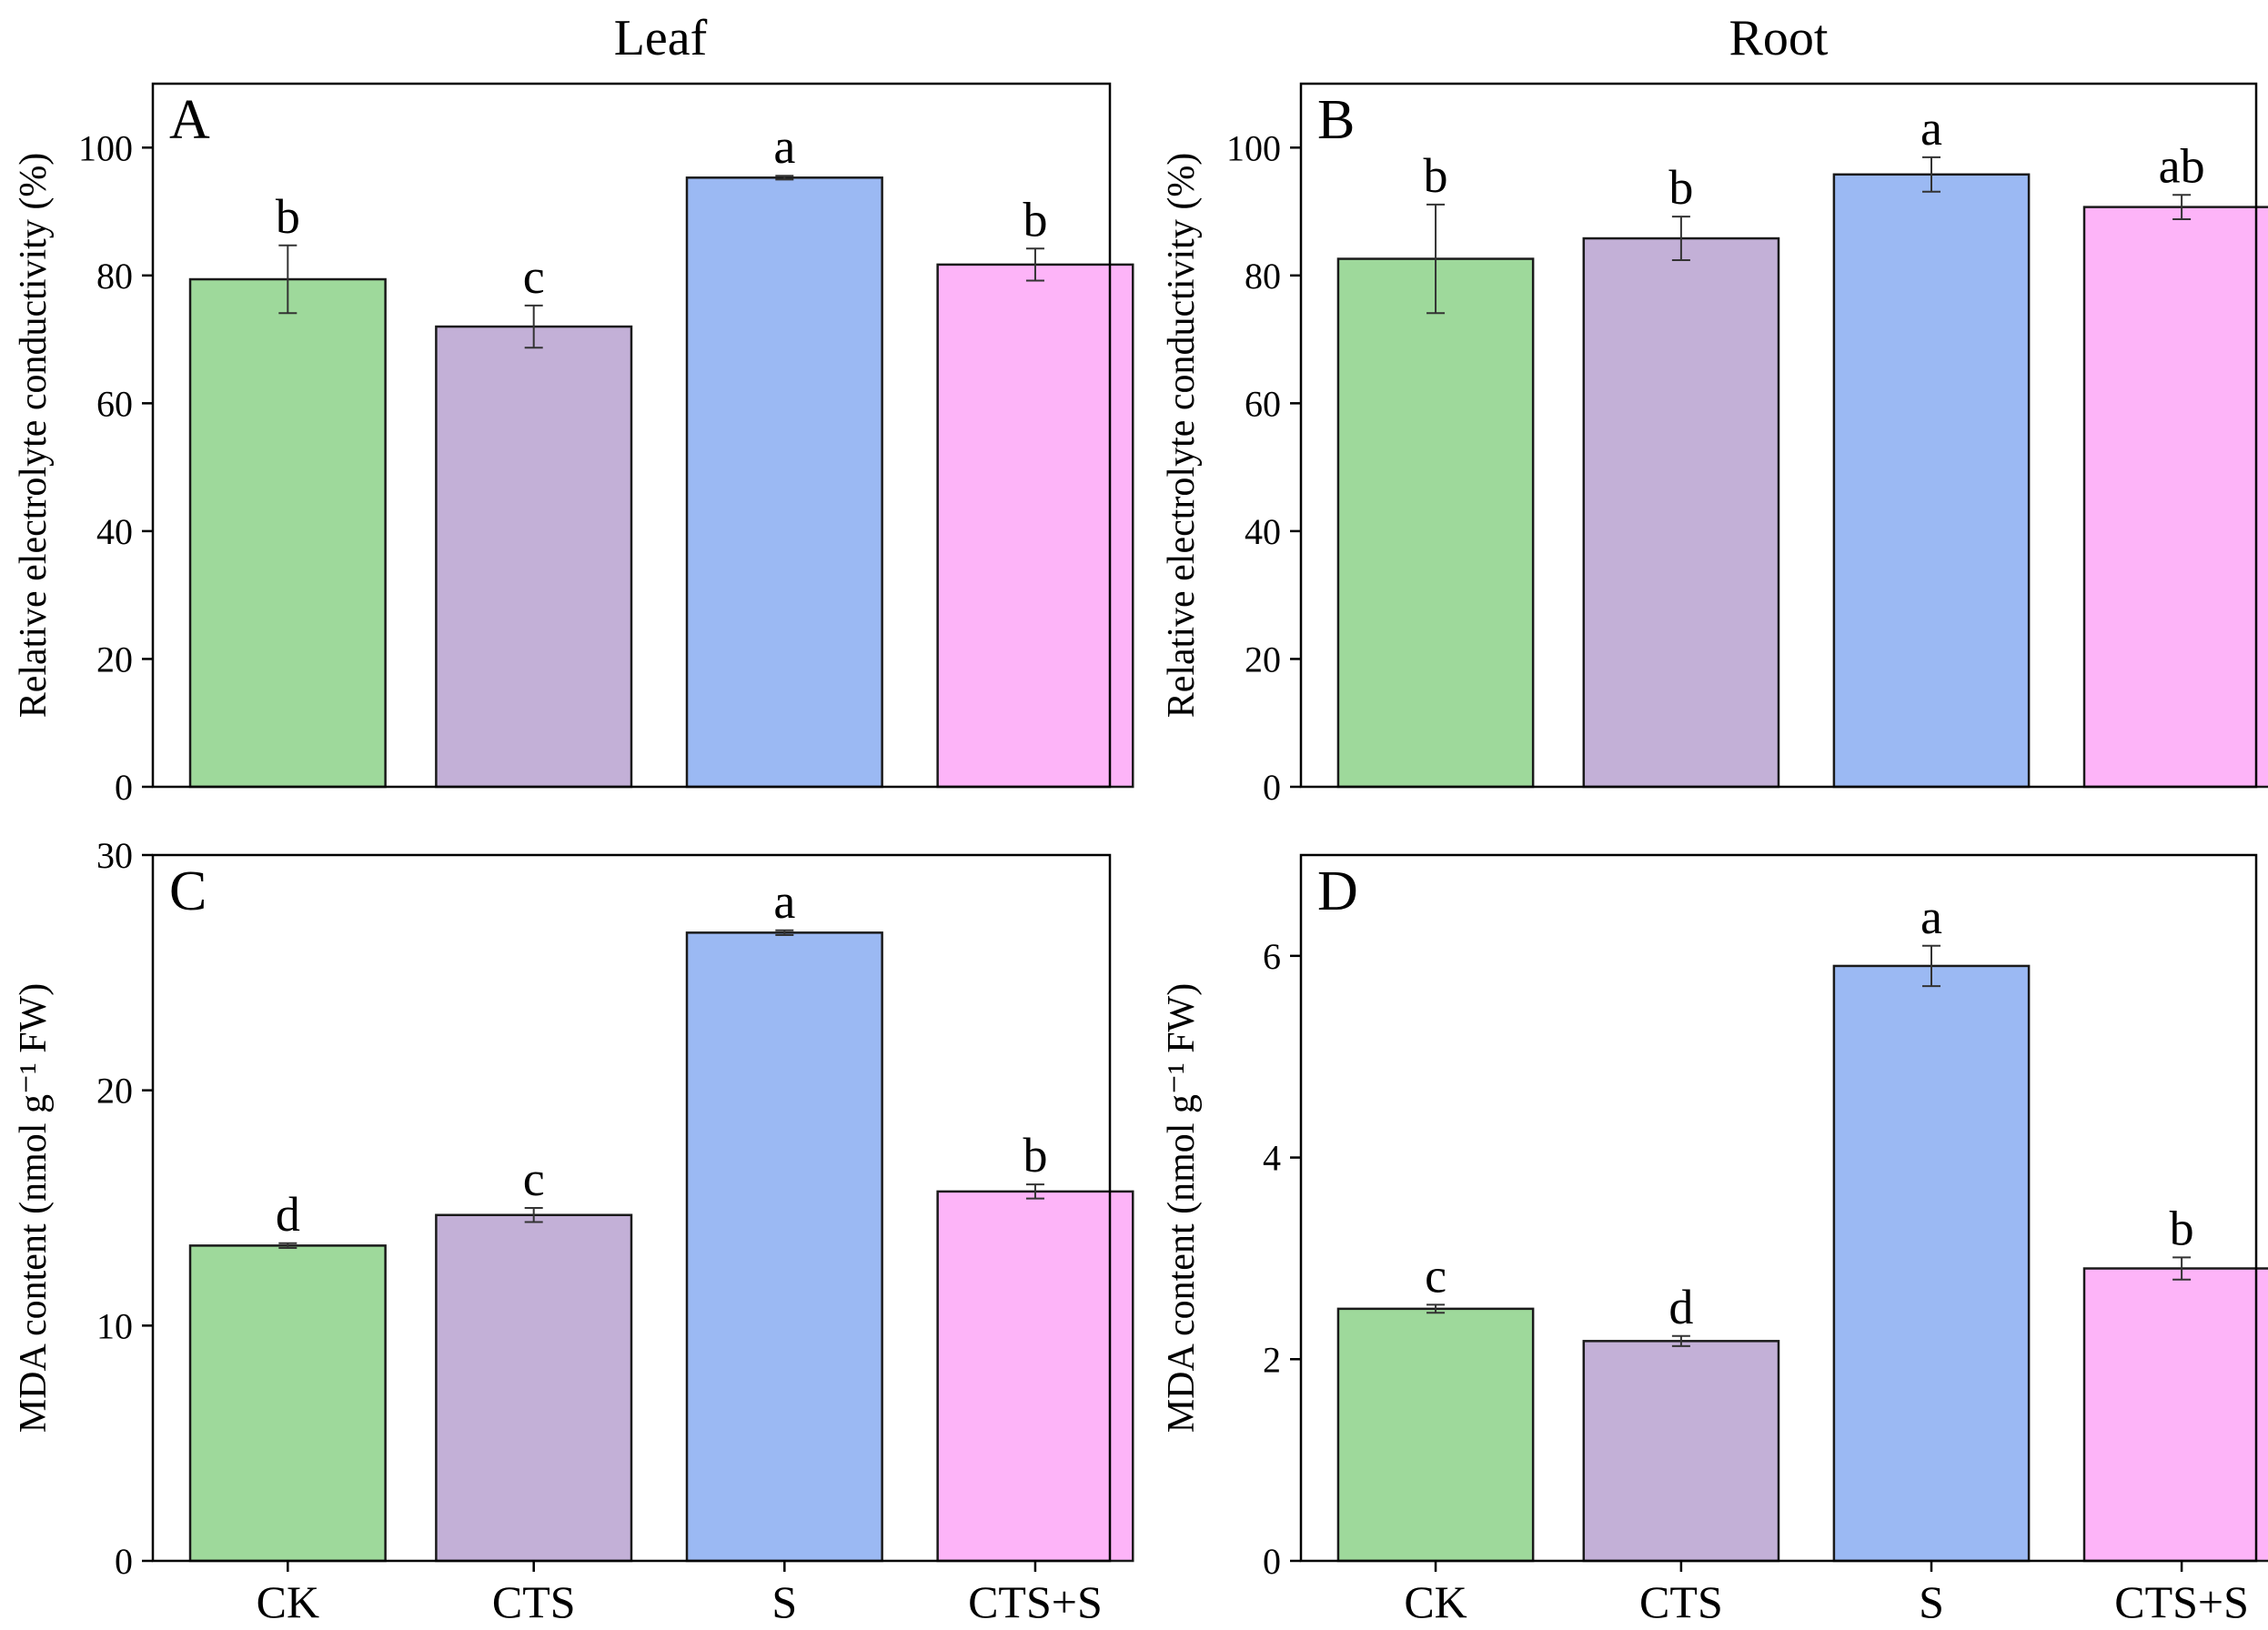  I want to click on bar-b-ck, so click(1436, 523).